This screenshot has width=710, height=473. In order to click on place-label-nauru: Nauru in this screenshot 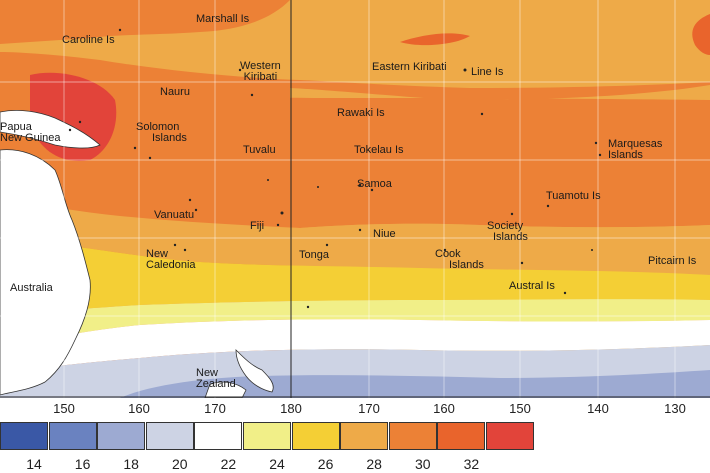, I will do `click(175, 92)`.